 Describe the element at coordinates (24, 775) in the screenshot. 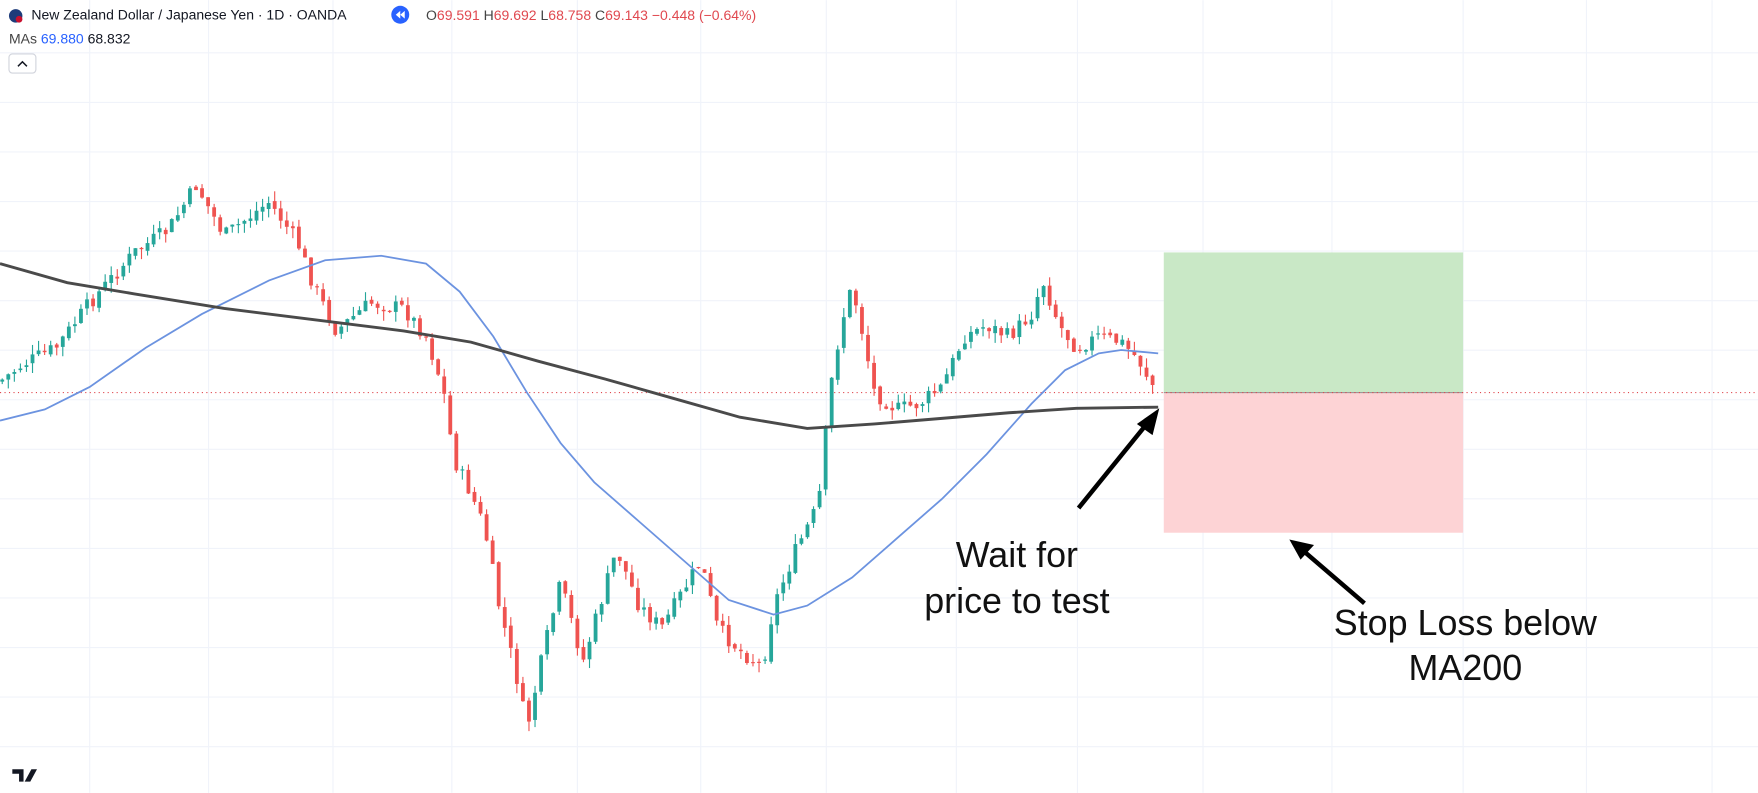

I see `tv-logo` at that location.